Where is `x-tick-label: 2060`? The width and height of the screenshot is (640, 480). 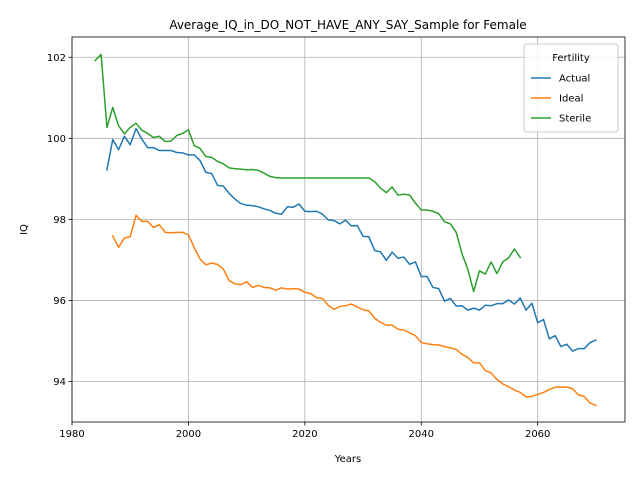
x-tick-label: 2060 is located at coordinates (537, 434).